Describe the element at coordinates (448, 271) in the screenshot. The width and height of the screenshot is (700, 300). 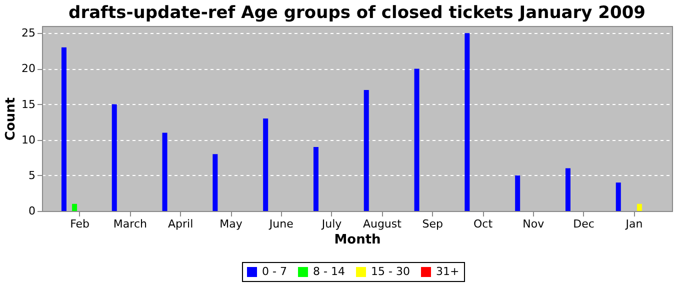
I see `legend-label: 31+` at that location.